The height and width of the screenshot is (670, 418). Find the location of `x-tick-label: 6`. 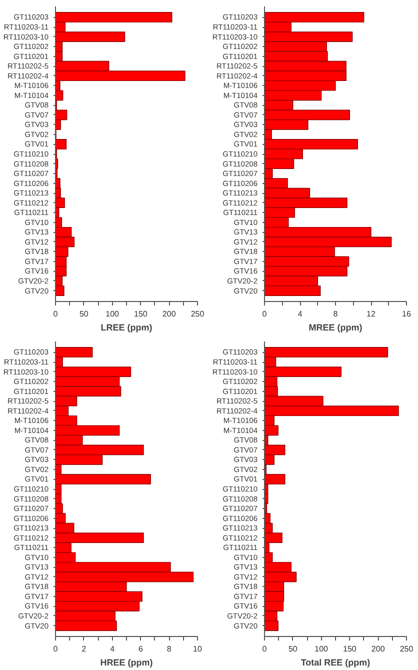

x-tick-label: 6 is located at coordinates (141, 649).